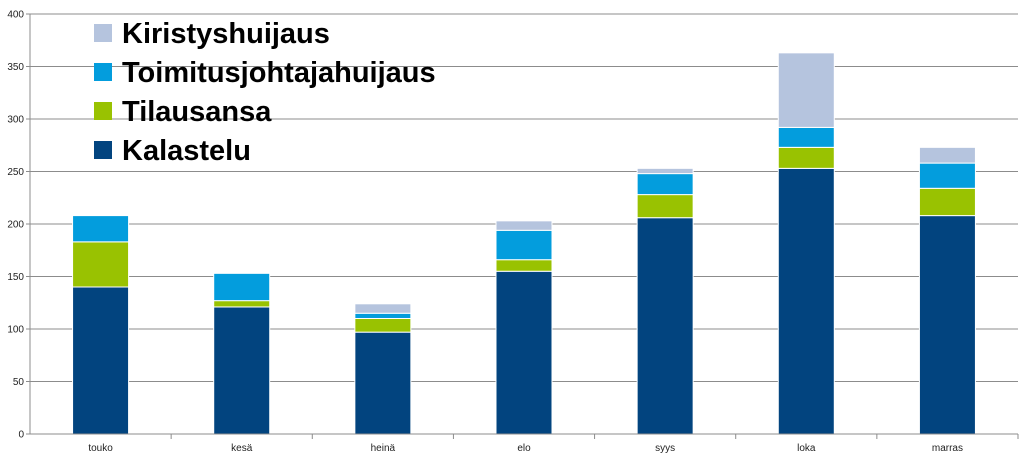 This screenshot has height=461, width=1024. Describe the element at coordinates (21, 435) in the screenshot. I see `y-tick-label: 0` at that location.